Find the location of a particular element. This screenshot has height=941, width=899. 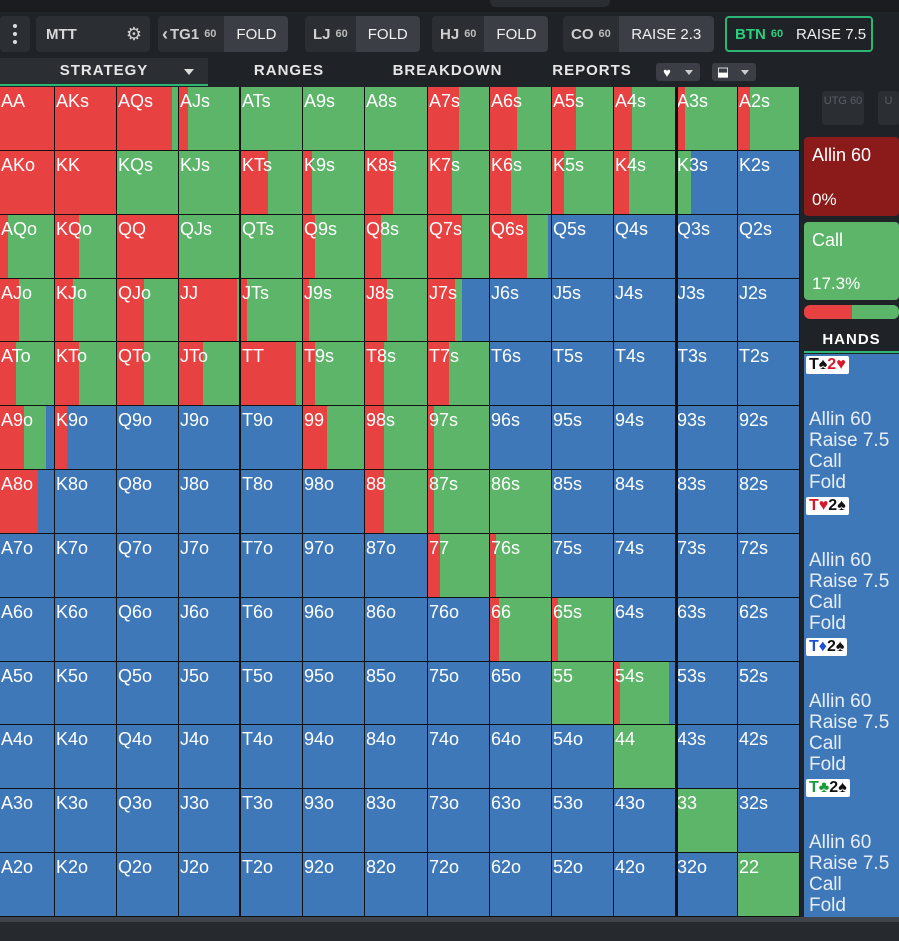

hand-cell: 44 is located at coordinates (644, 756).